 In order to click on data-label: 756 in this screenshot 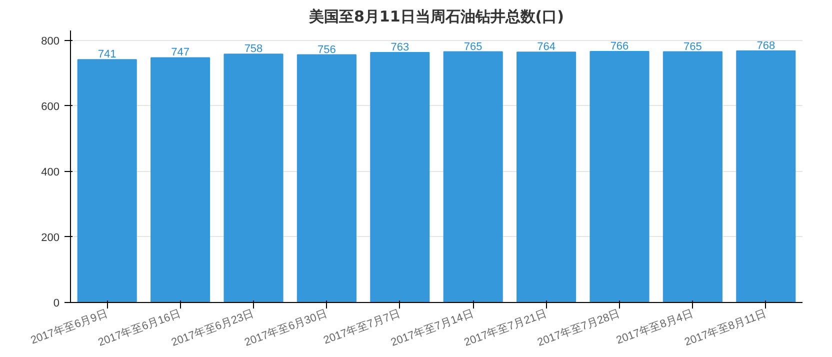, I will do `click(327, 50)`.